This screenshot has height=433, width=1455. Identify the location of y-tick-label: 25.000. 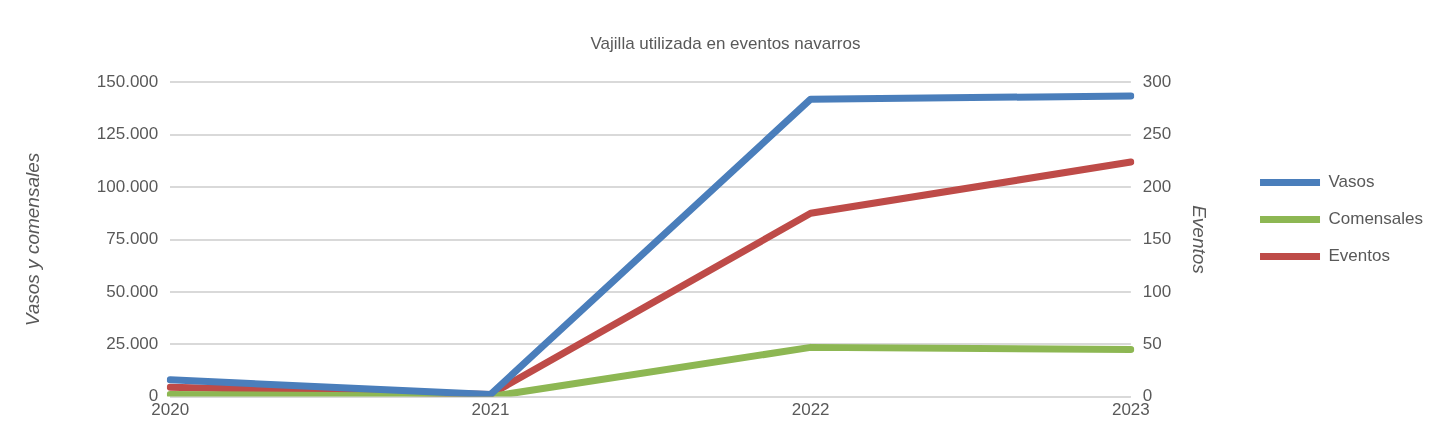
(132, 343).